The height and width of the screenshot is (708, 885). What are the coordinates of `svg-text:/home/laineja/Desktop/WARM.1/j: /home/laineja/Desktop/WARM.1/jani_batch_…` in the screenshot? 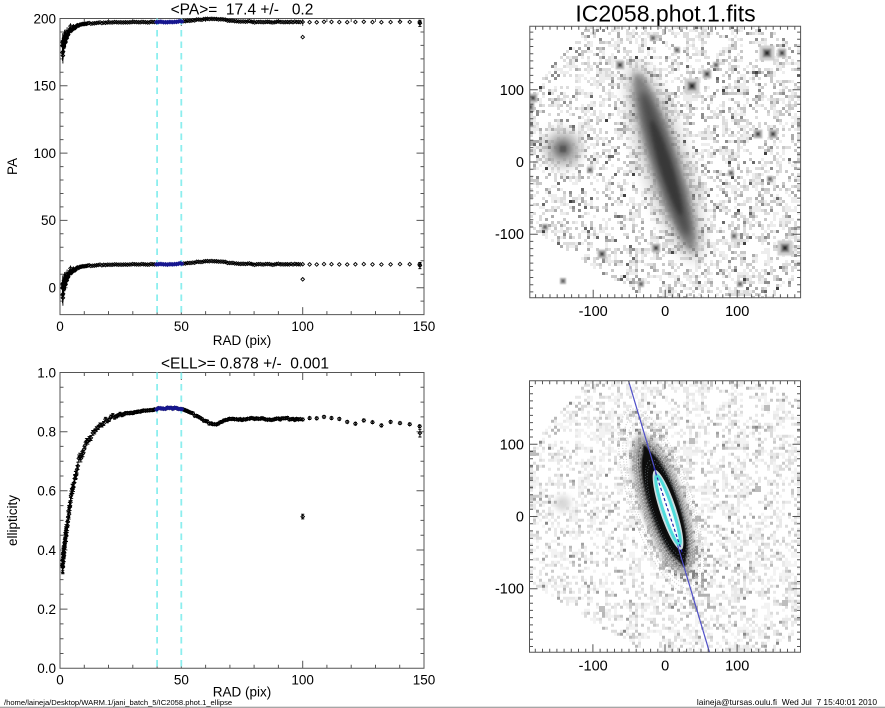 It's located at (118, 702).